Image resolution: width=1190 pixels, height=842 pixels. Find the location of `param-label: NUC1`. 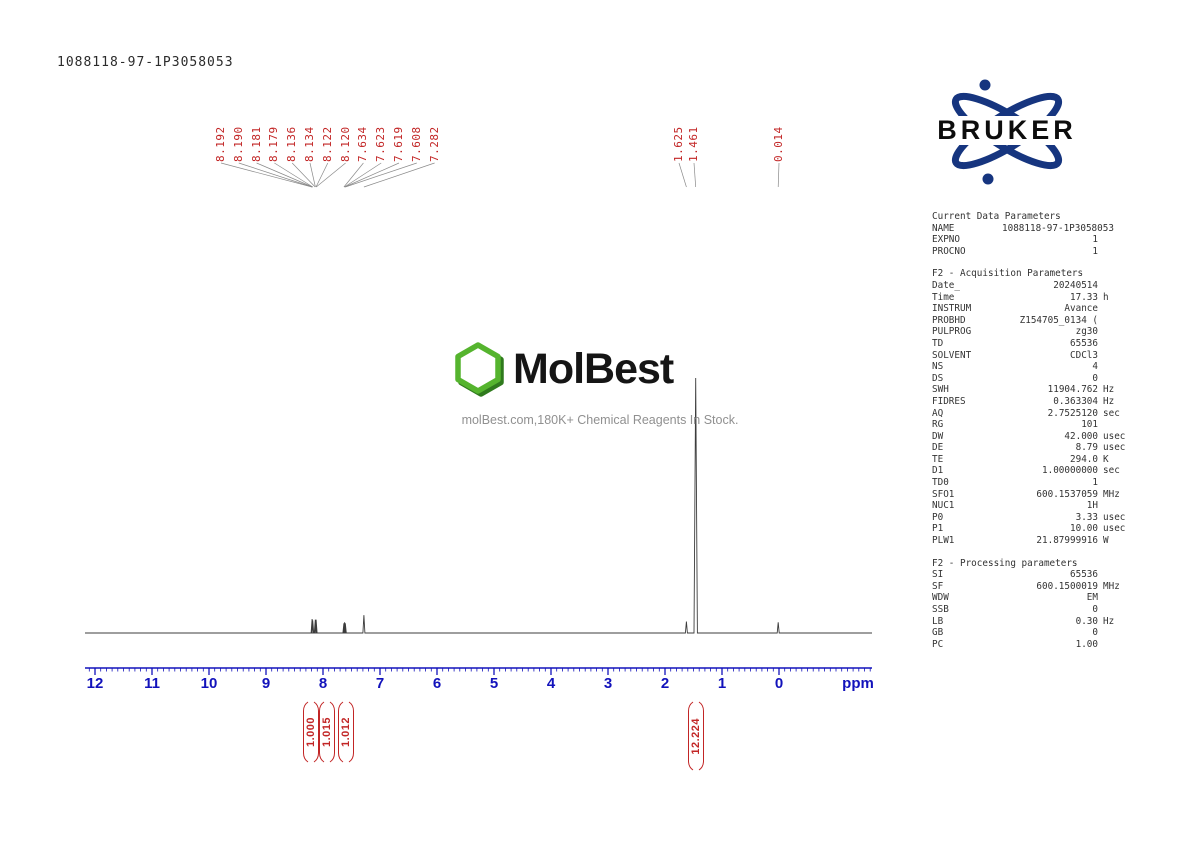

param-label: NUC1 is located at coordinates (943, 506).